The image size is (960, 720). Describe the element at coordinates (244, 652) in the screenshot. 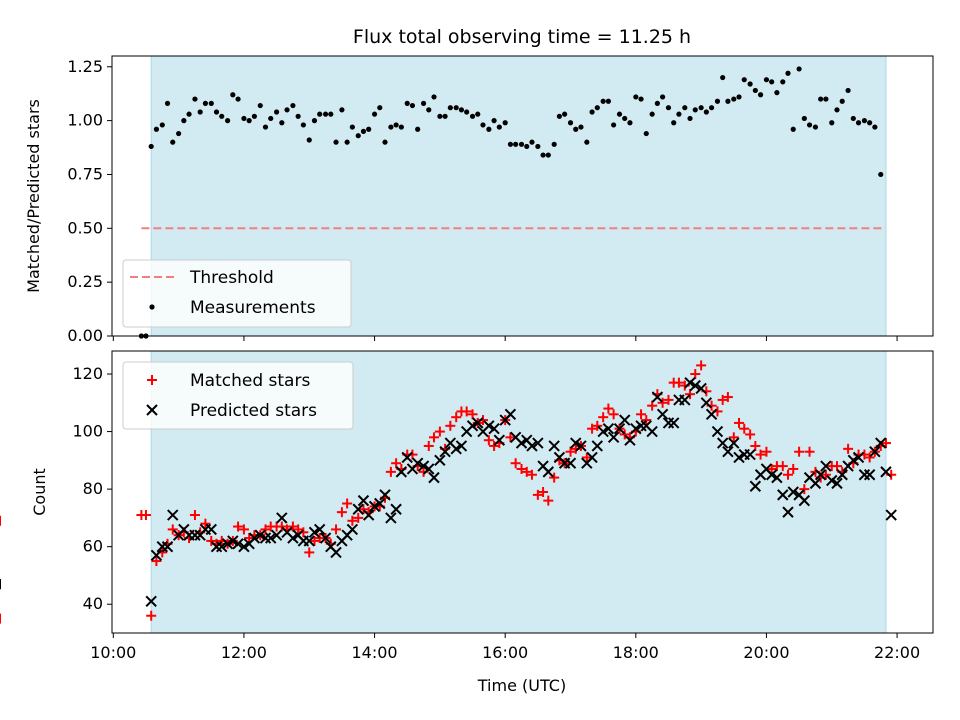

I see `x-tick-label: 12:00` at that location.